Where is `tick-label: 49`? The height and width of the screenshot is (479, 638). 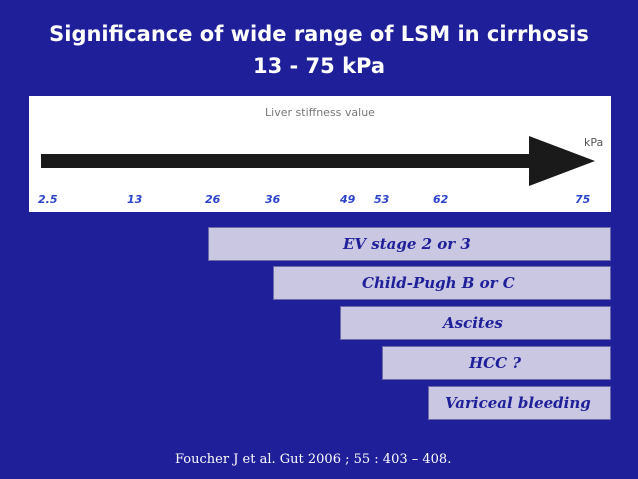 tick-label: 49 is located at coordinates (348, 199).